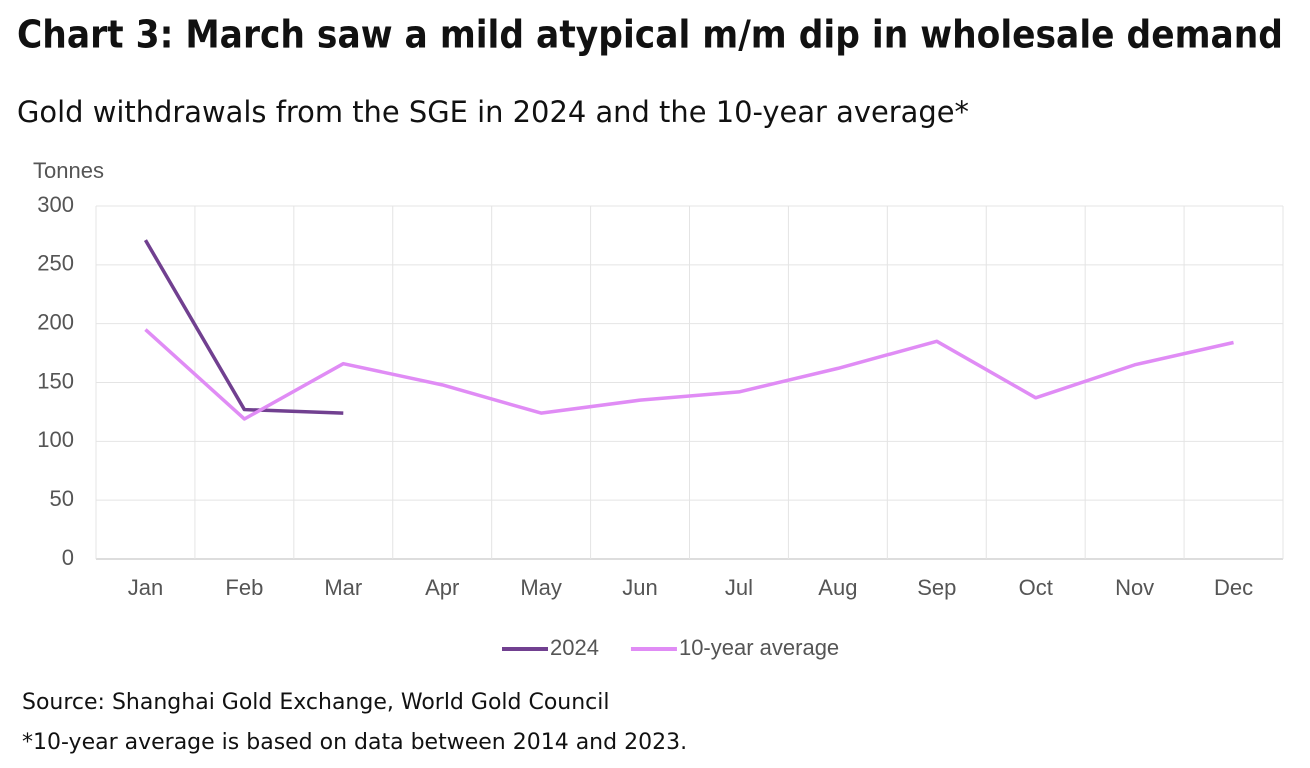 The width and height of the screenshot is (1310, 768). I want to click on x-tick-label: Mar, so click(343, 587).